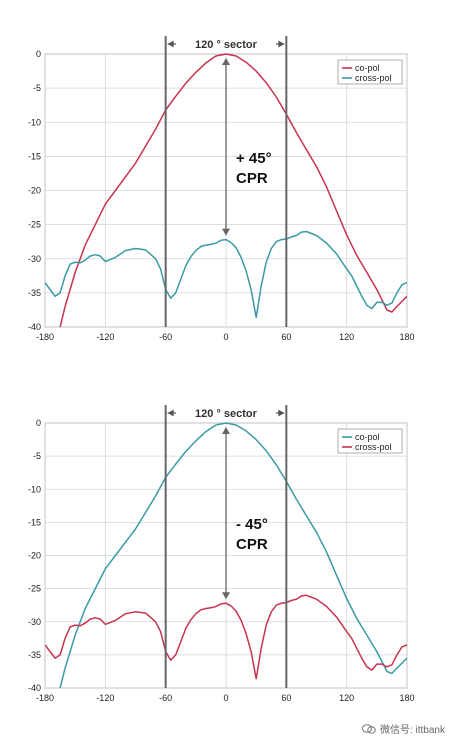 This screenshot has width=453, height=749. What do you see at coordinates (254, 158) in the screenshot?
I see `cpr-annotation-polarization: + 45°` at bounding box center [254, 158].